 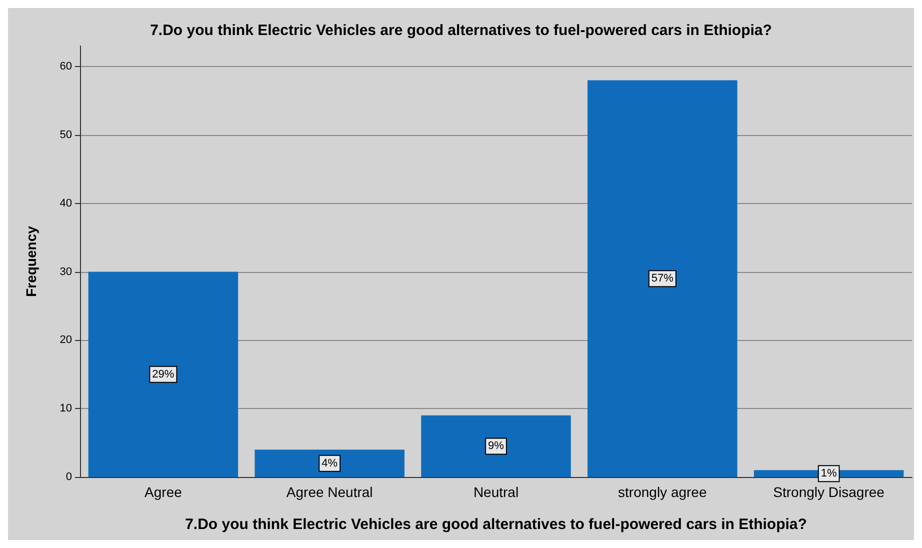 I want to click on y-tick-label: 60, so click(x=66, y=66).